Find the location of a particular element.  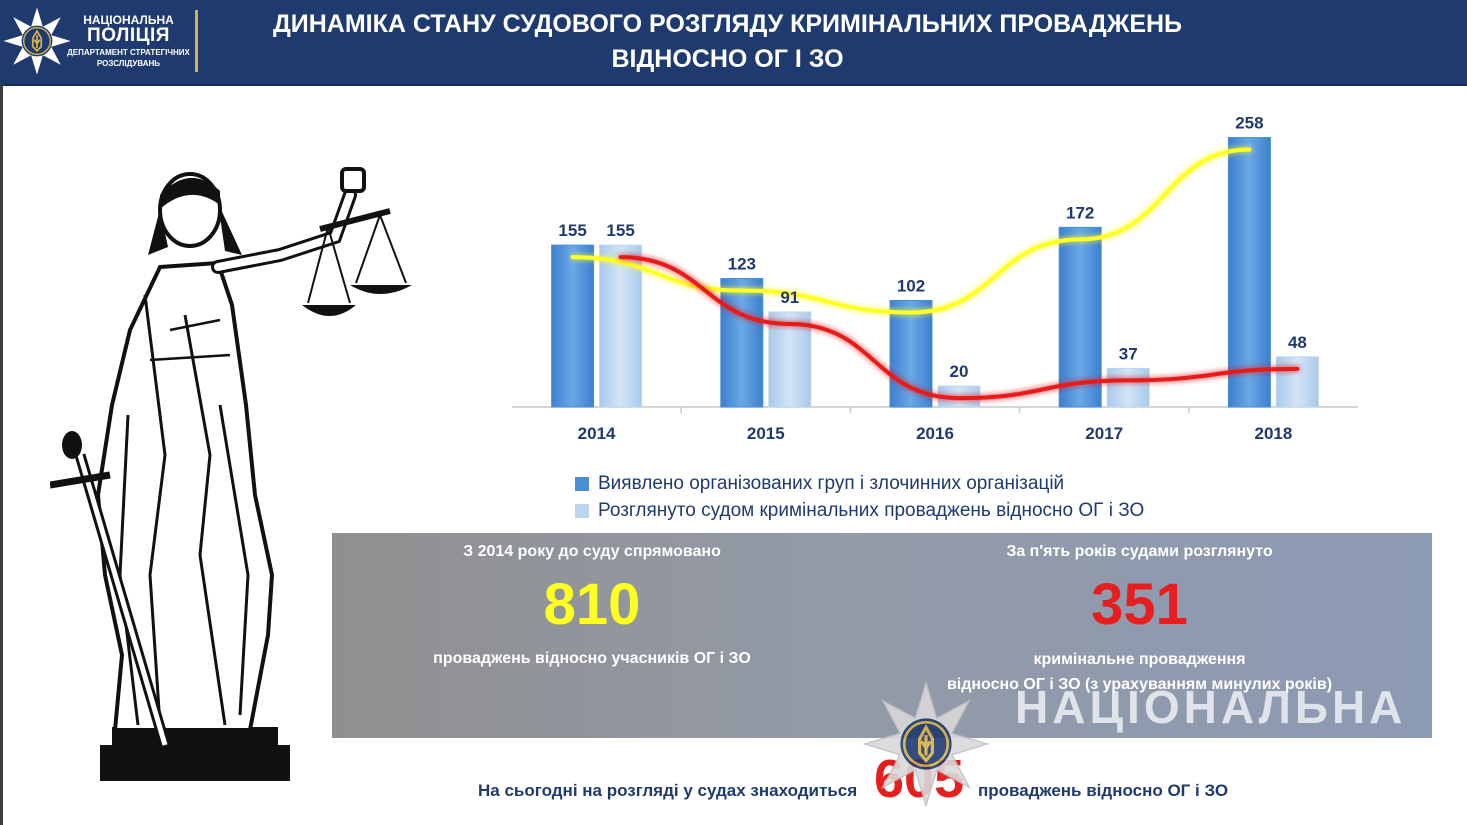

watermark-text: НАЦІОНАЛЬНА is located at coordinates (1211, 707).